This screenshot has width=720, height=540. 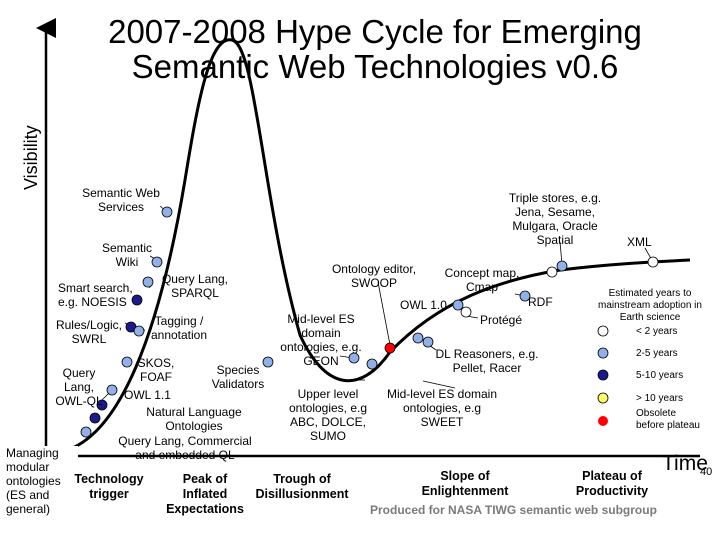 What do you see at coordinates (639, 242) in the screenshot?
I see `label-xml: XML` at bounding box center [639, 242].